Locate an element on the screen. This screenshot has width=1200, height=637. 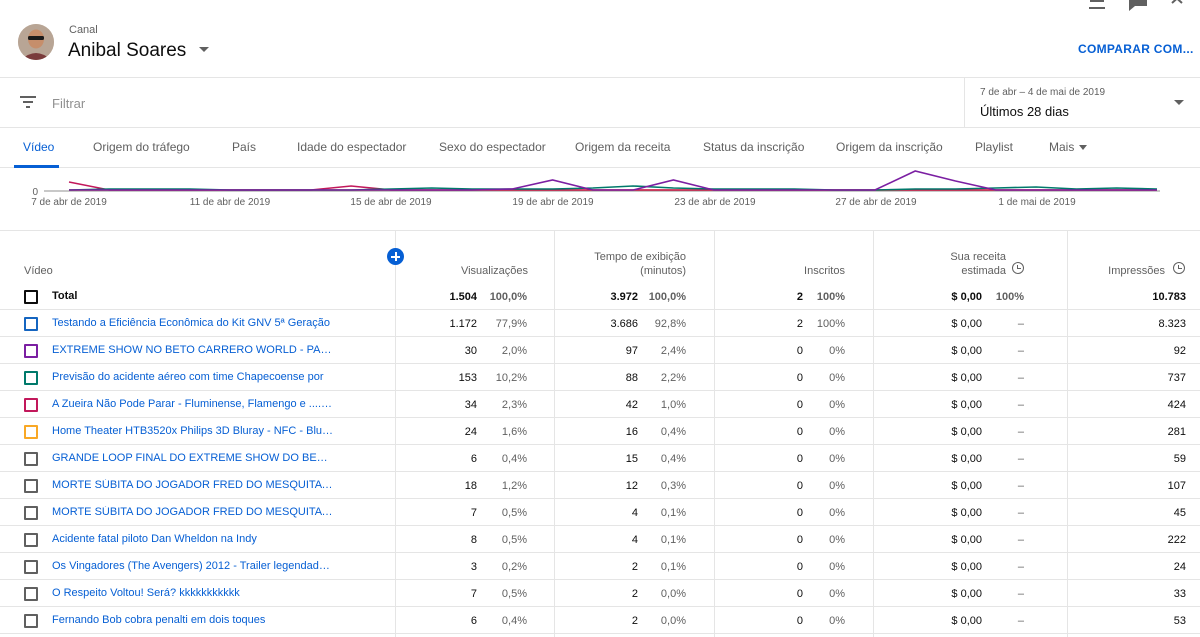
column-header-video: Vídeo is located at coordinates (38, 271).